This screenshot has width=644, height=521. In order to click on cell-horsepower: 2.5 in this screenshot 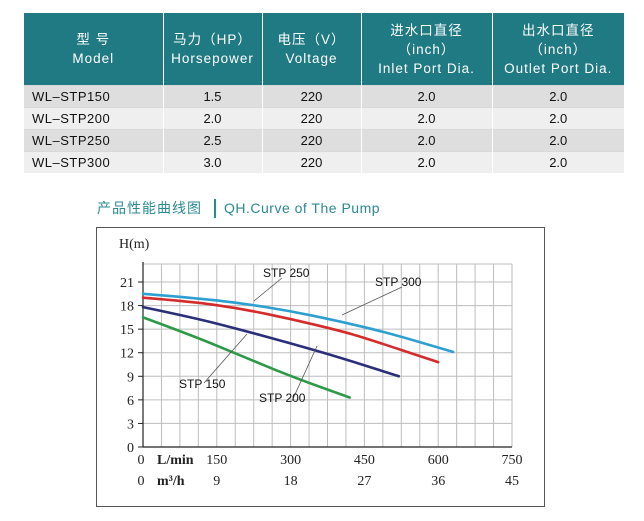, I will do `click(213, 140)`.